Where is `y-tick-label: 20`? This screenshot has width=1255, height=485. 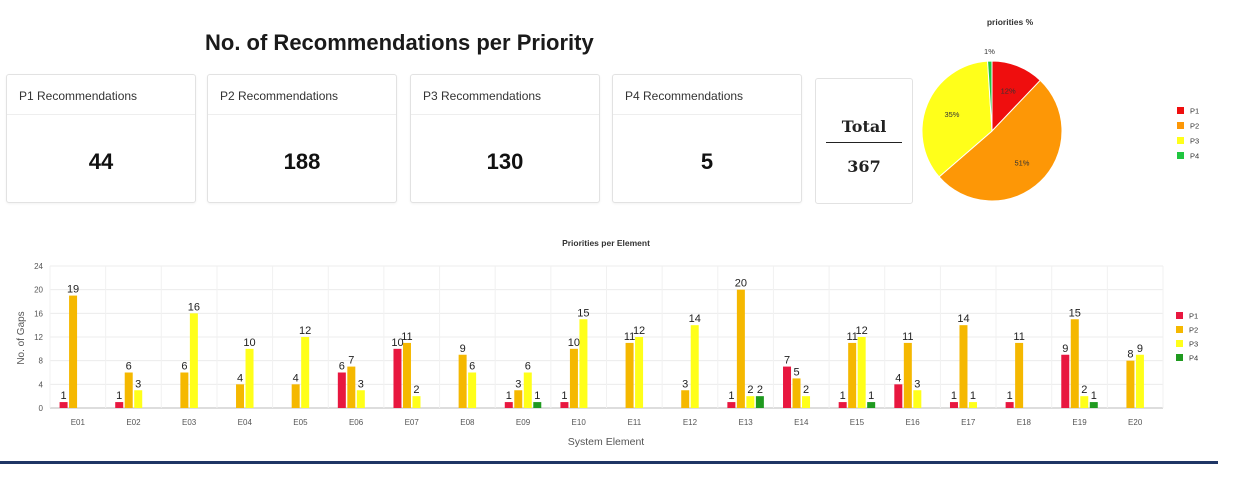 y-tick-label: 20 is located at coordinates (38, 290).